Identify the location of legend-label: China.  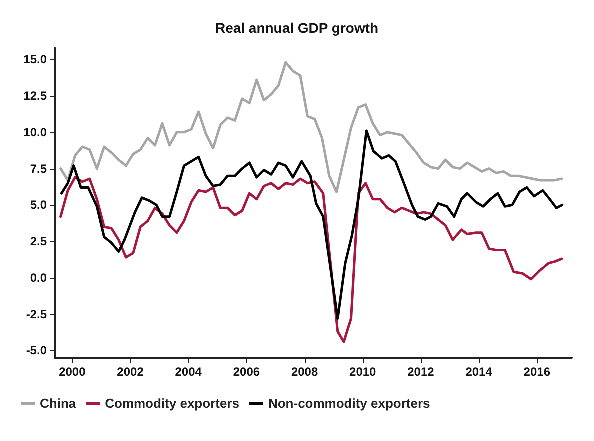
(58, 403).